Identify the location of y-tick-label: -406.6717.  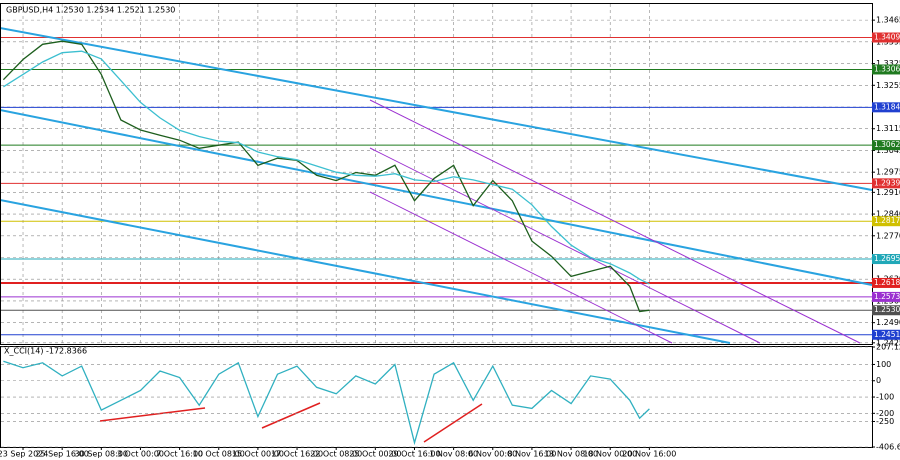
(888, 447).